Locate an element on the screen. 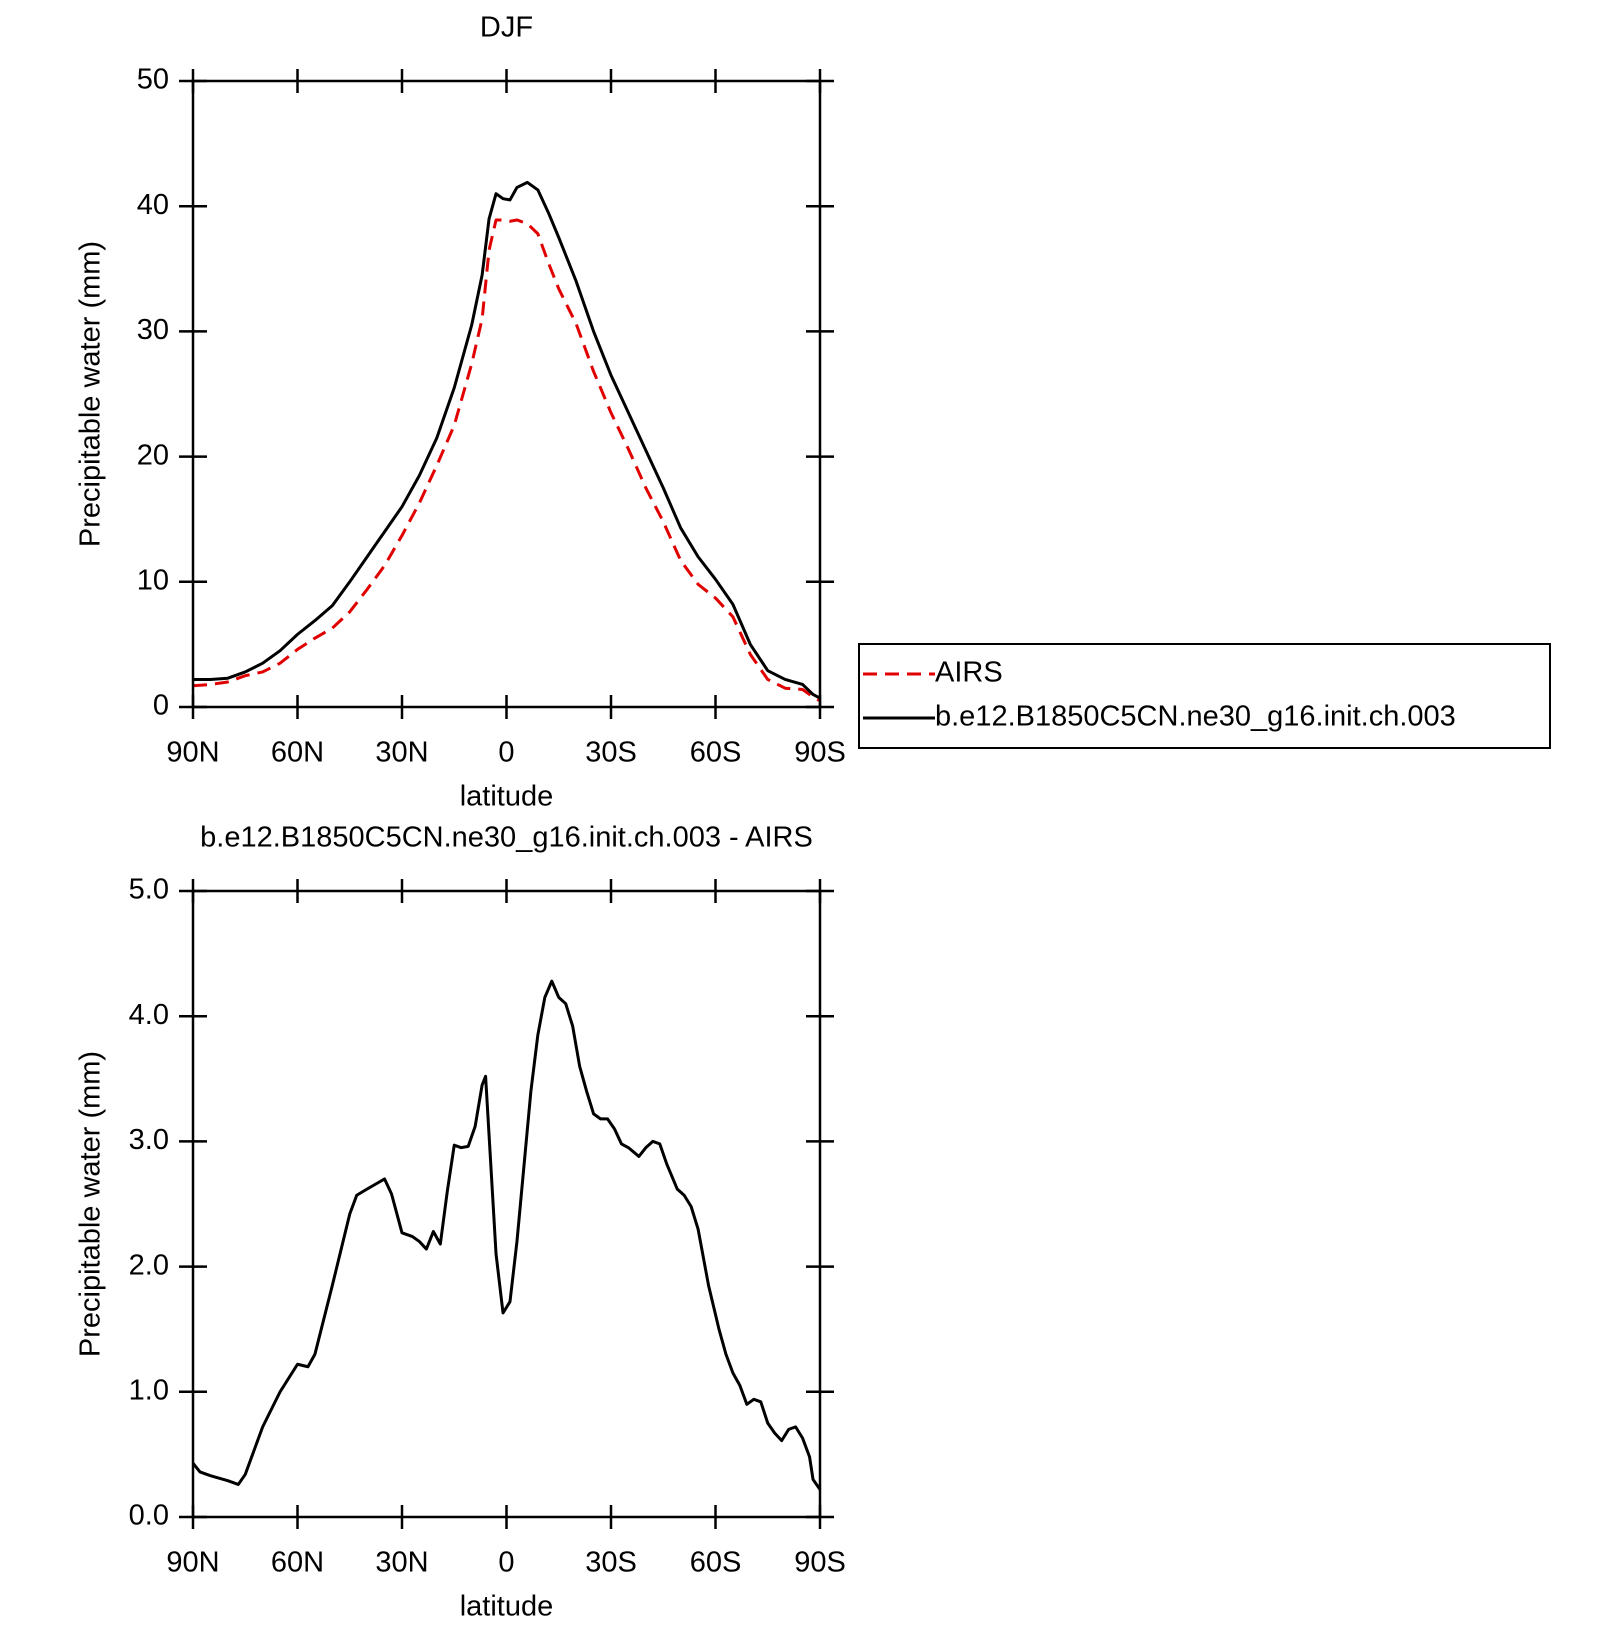 The height and width of the screenshot is (1625, 1622). y-tick-label: 30 is located at coordinates (153, 330).